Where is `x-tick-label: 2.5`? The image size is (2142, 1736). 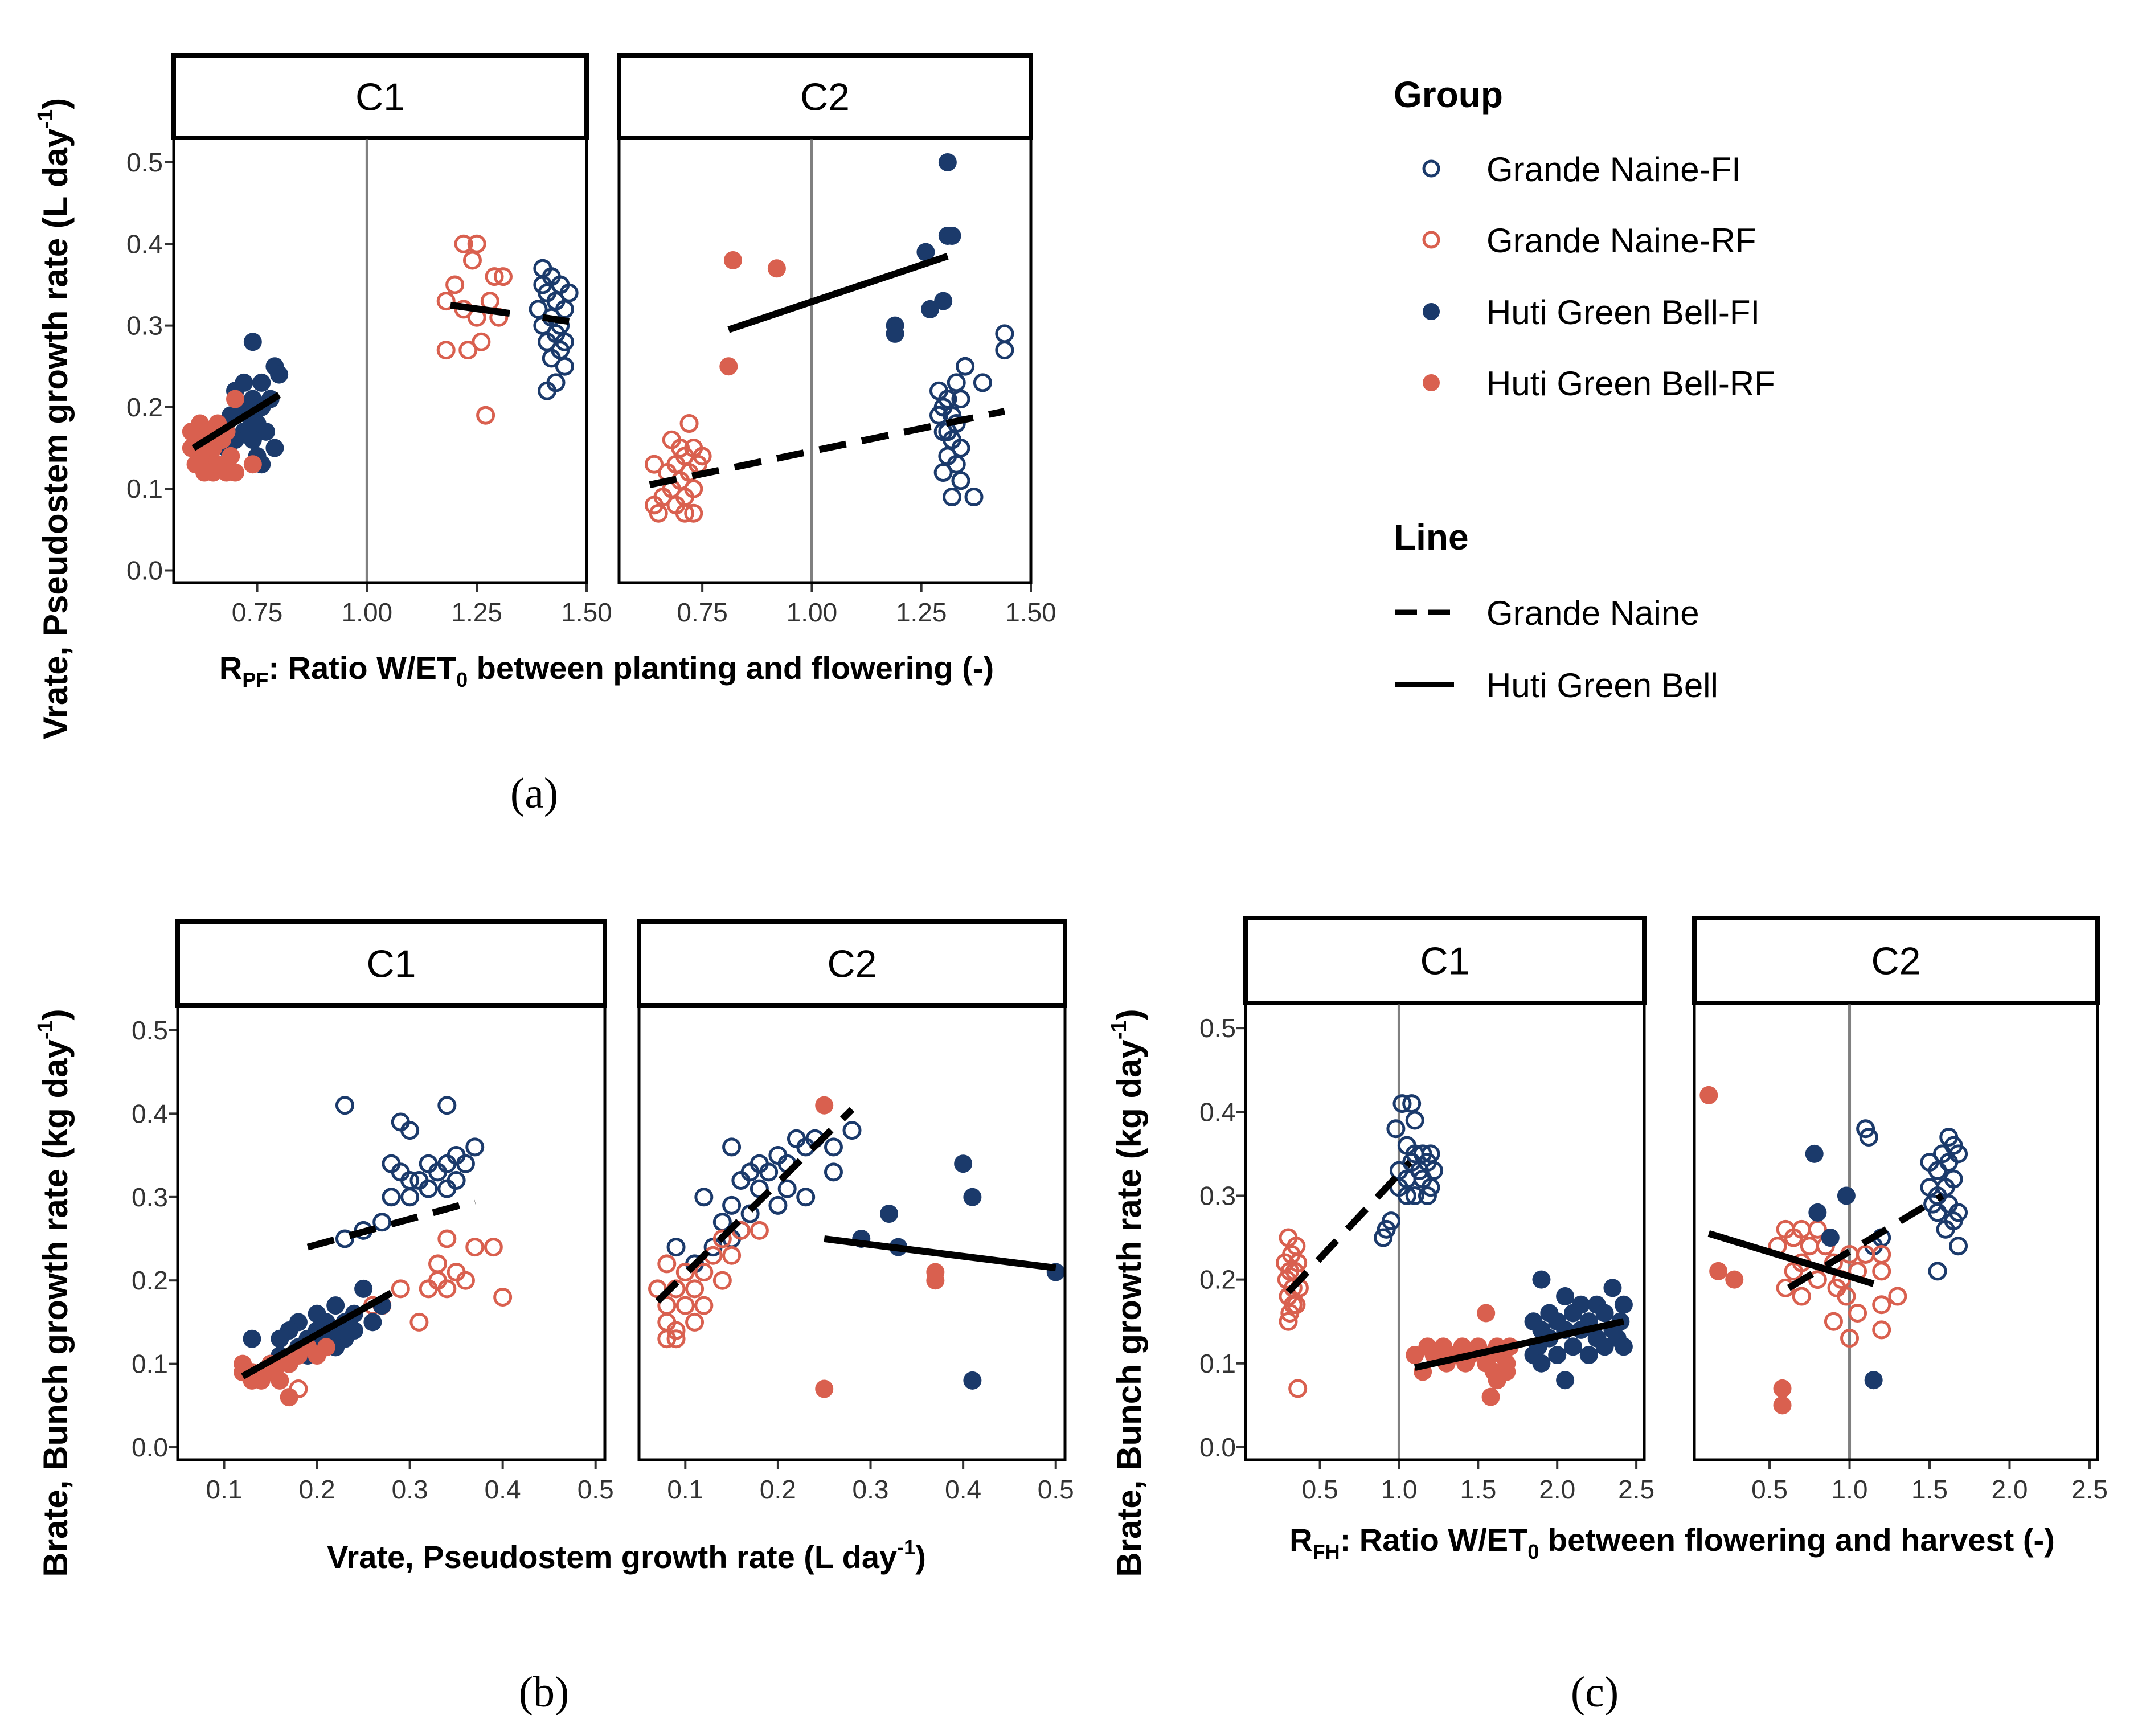
x-tick-label: 2.5 is located at coordinates (1636, 1489).